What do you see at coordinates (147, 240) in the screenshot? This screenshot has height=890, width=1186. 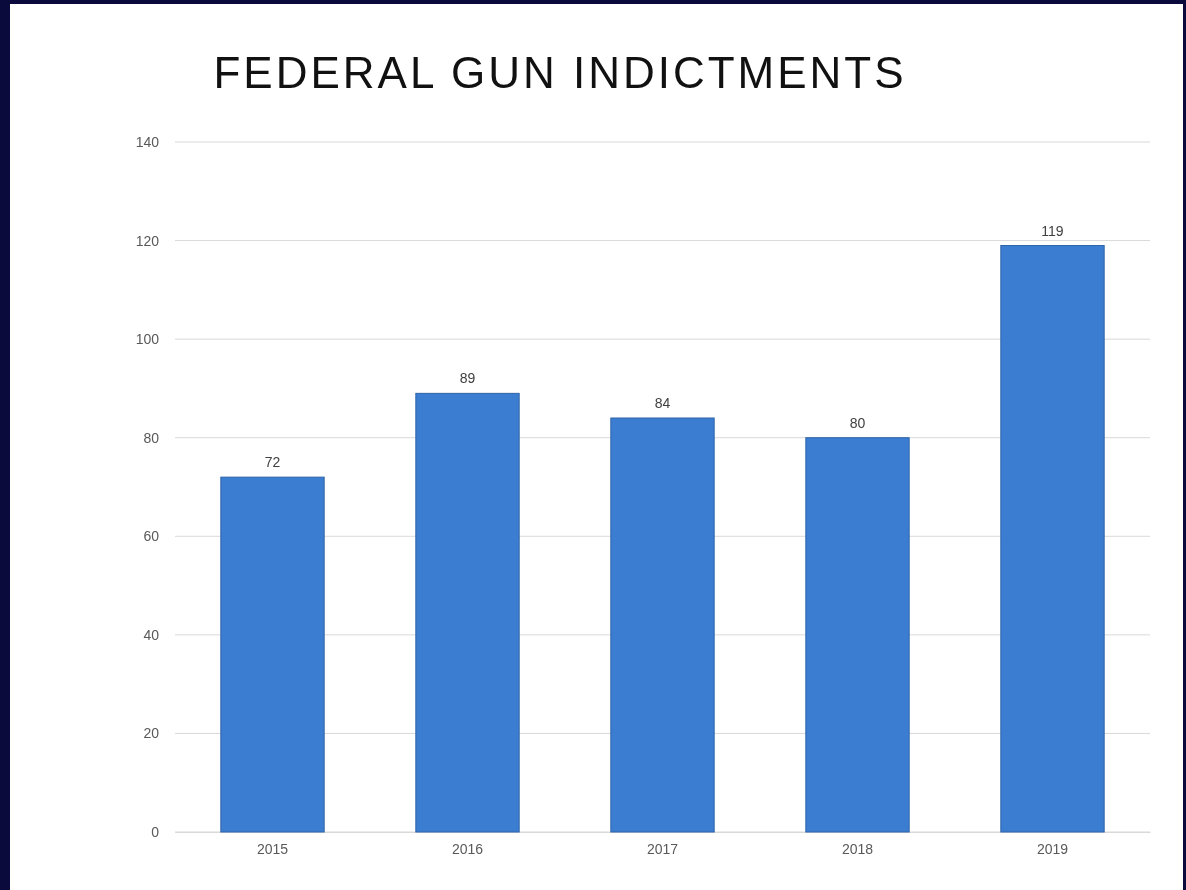 I see `y-tick-label: 120` at bounding box center [147, 240].